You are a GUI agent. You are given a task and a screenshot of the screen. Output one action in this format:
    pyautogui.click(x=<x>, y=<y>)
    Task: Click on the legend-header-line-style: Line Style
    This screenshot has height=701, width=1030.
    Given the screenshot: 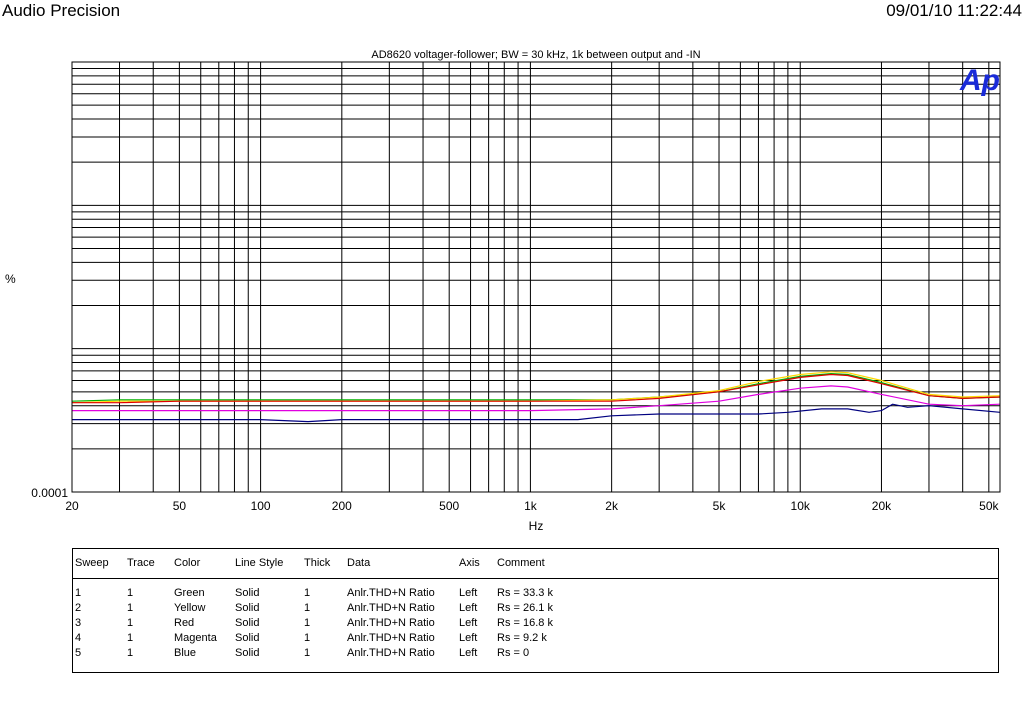 What is the action you would take?
    pyautogui.click(x=259, y=563)
    